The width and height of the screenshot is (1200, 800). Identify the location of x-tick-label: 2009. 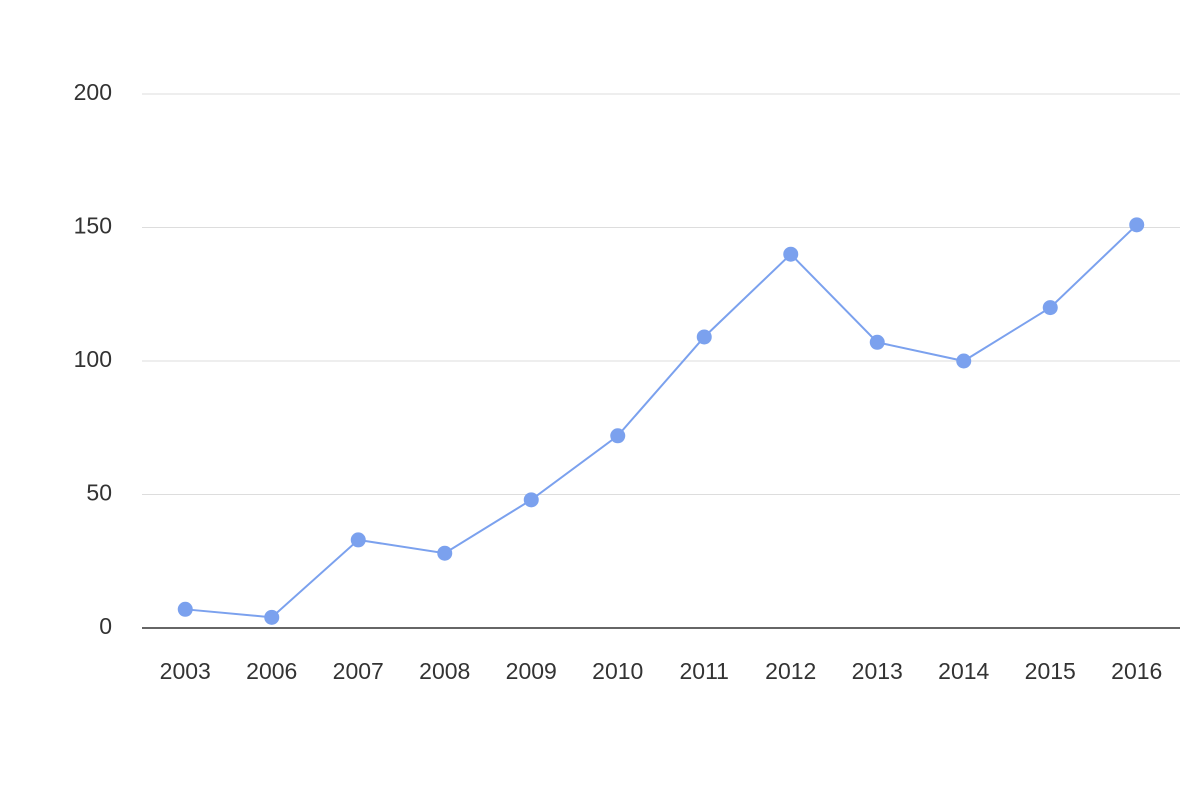
(531, 671).